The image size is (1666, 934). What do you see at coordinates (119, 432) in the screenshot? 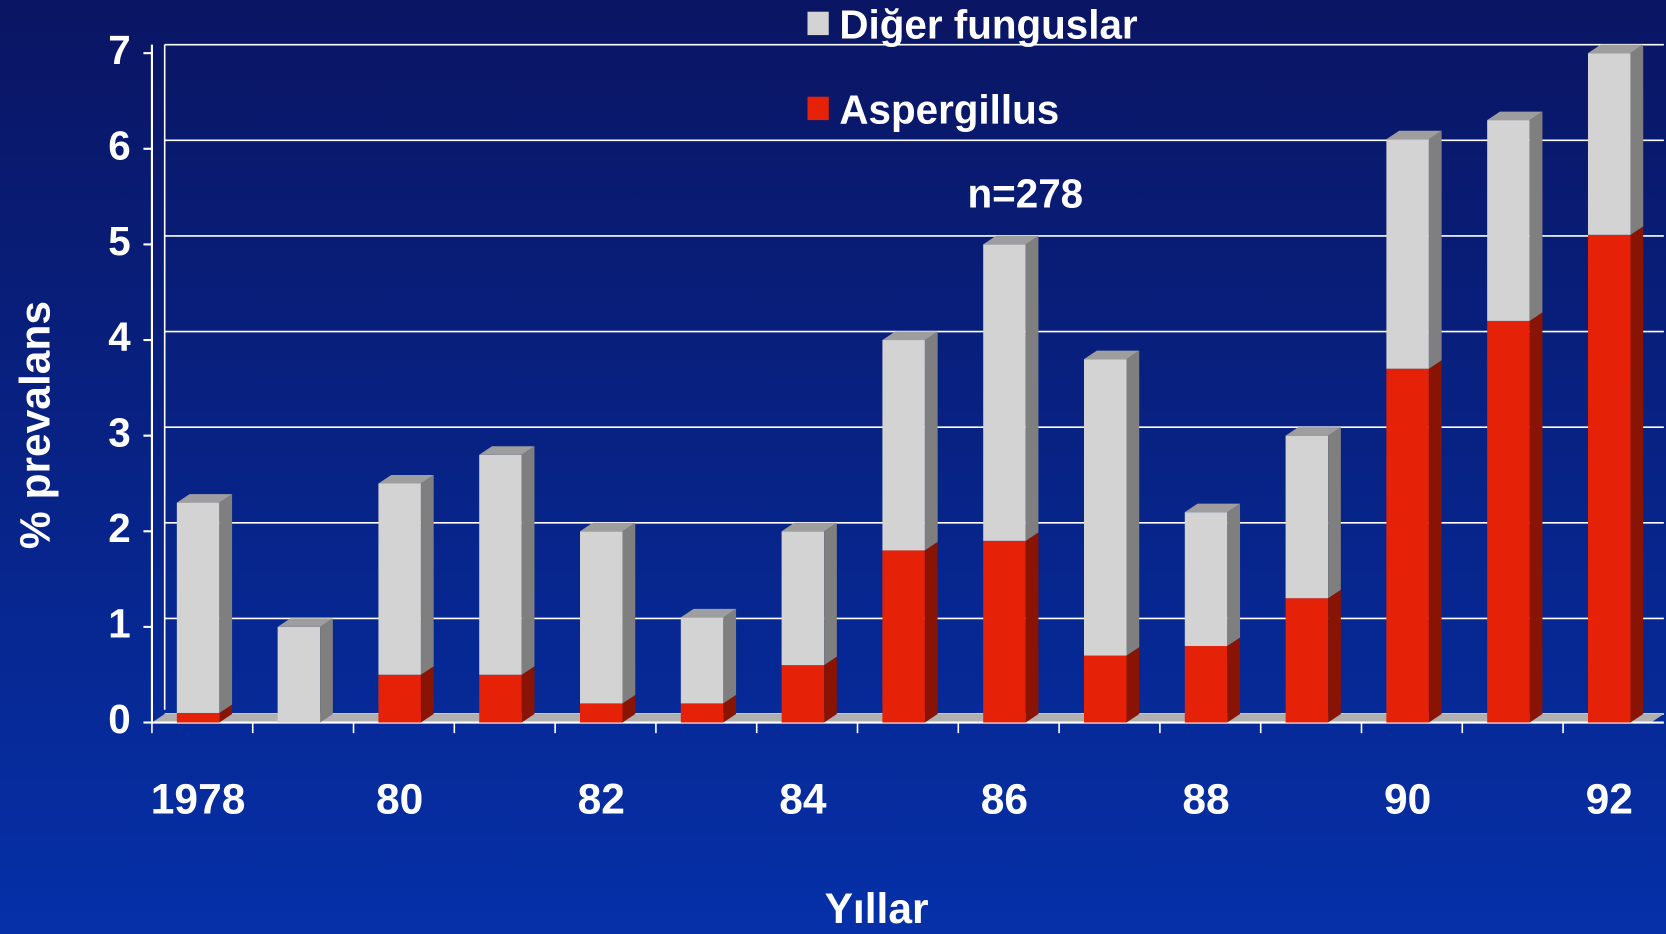
I see `y-tick-label: 3` at bounding box center [119, 432].